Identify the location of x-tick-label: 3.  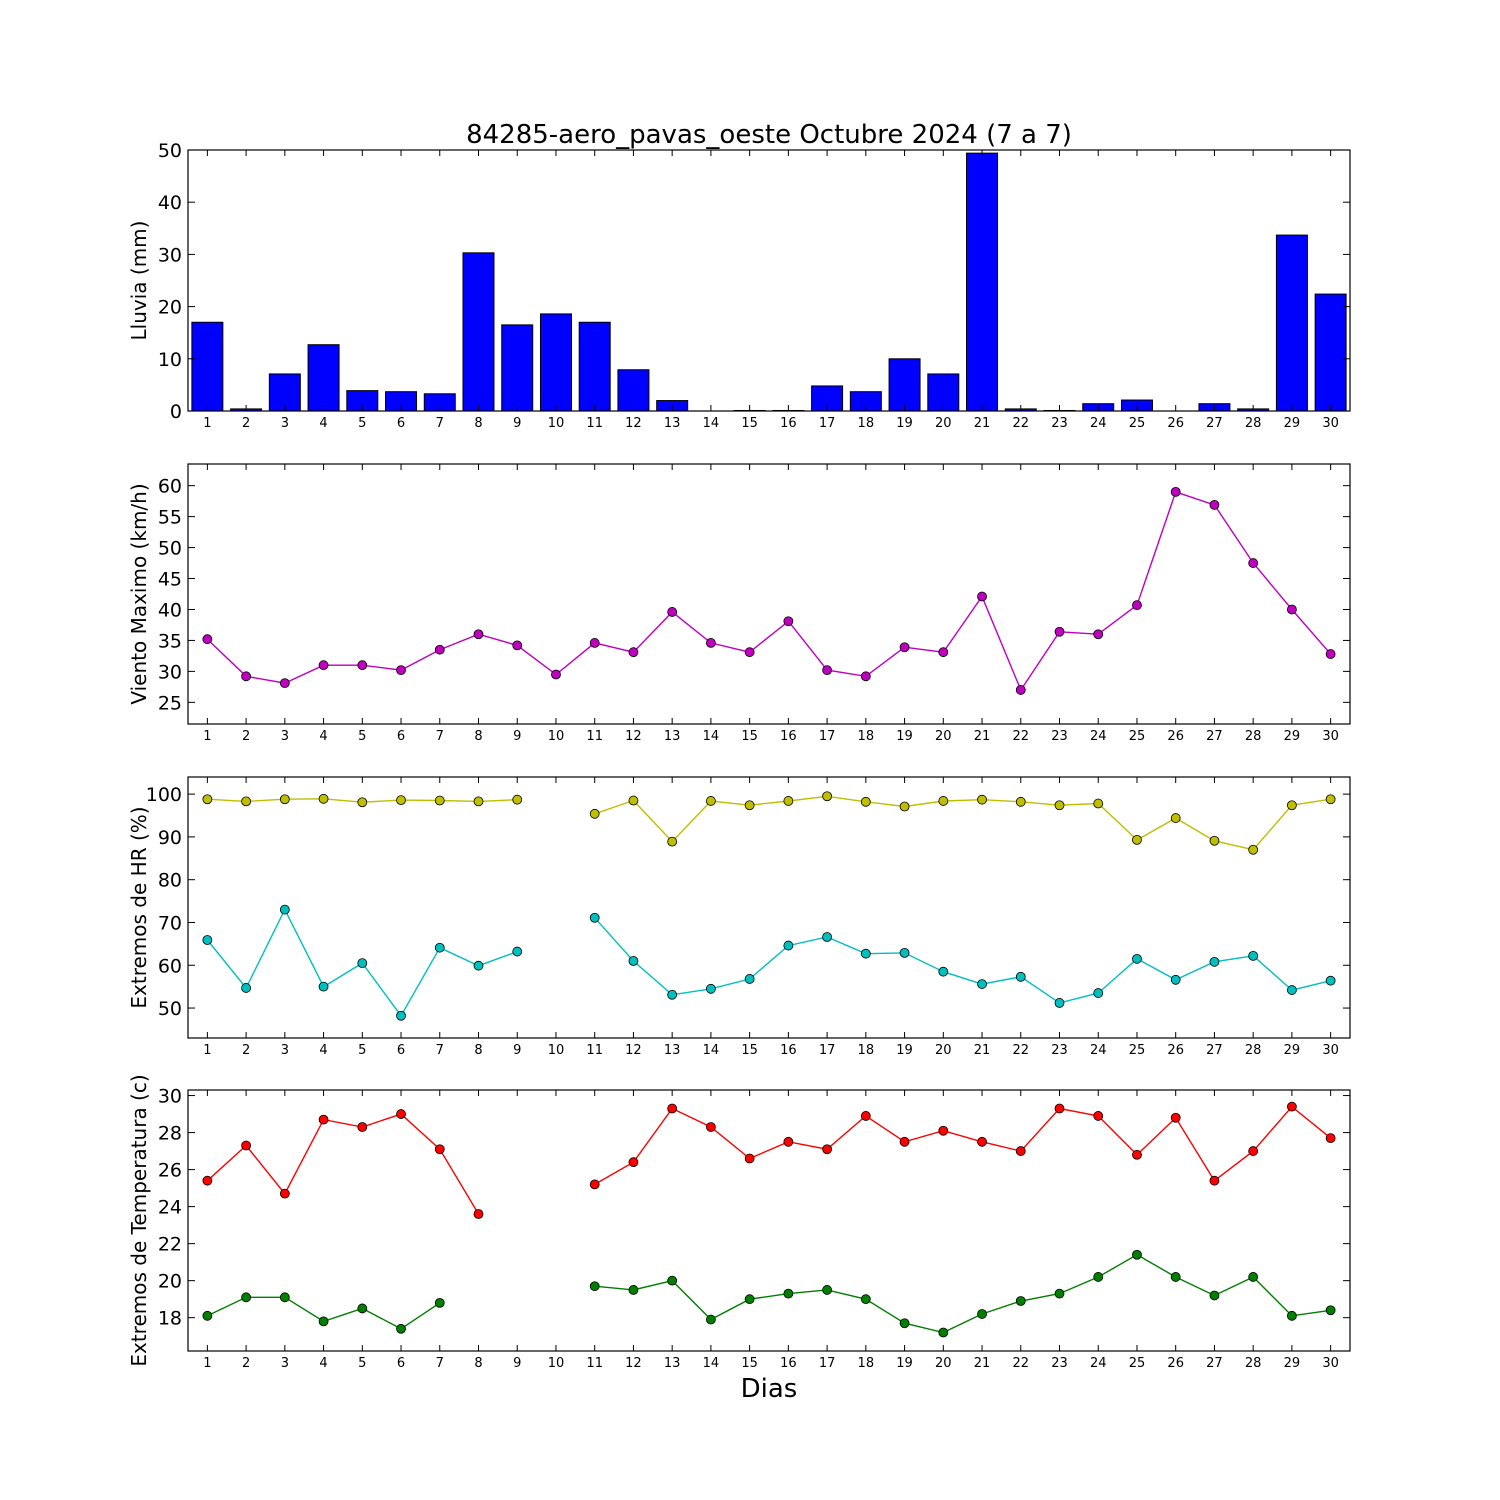
(285, 423).